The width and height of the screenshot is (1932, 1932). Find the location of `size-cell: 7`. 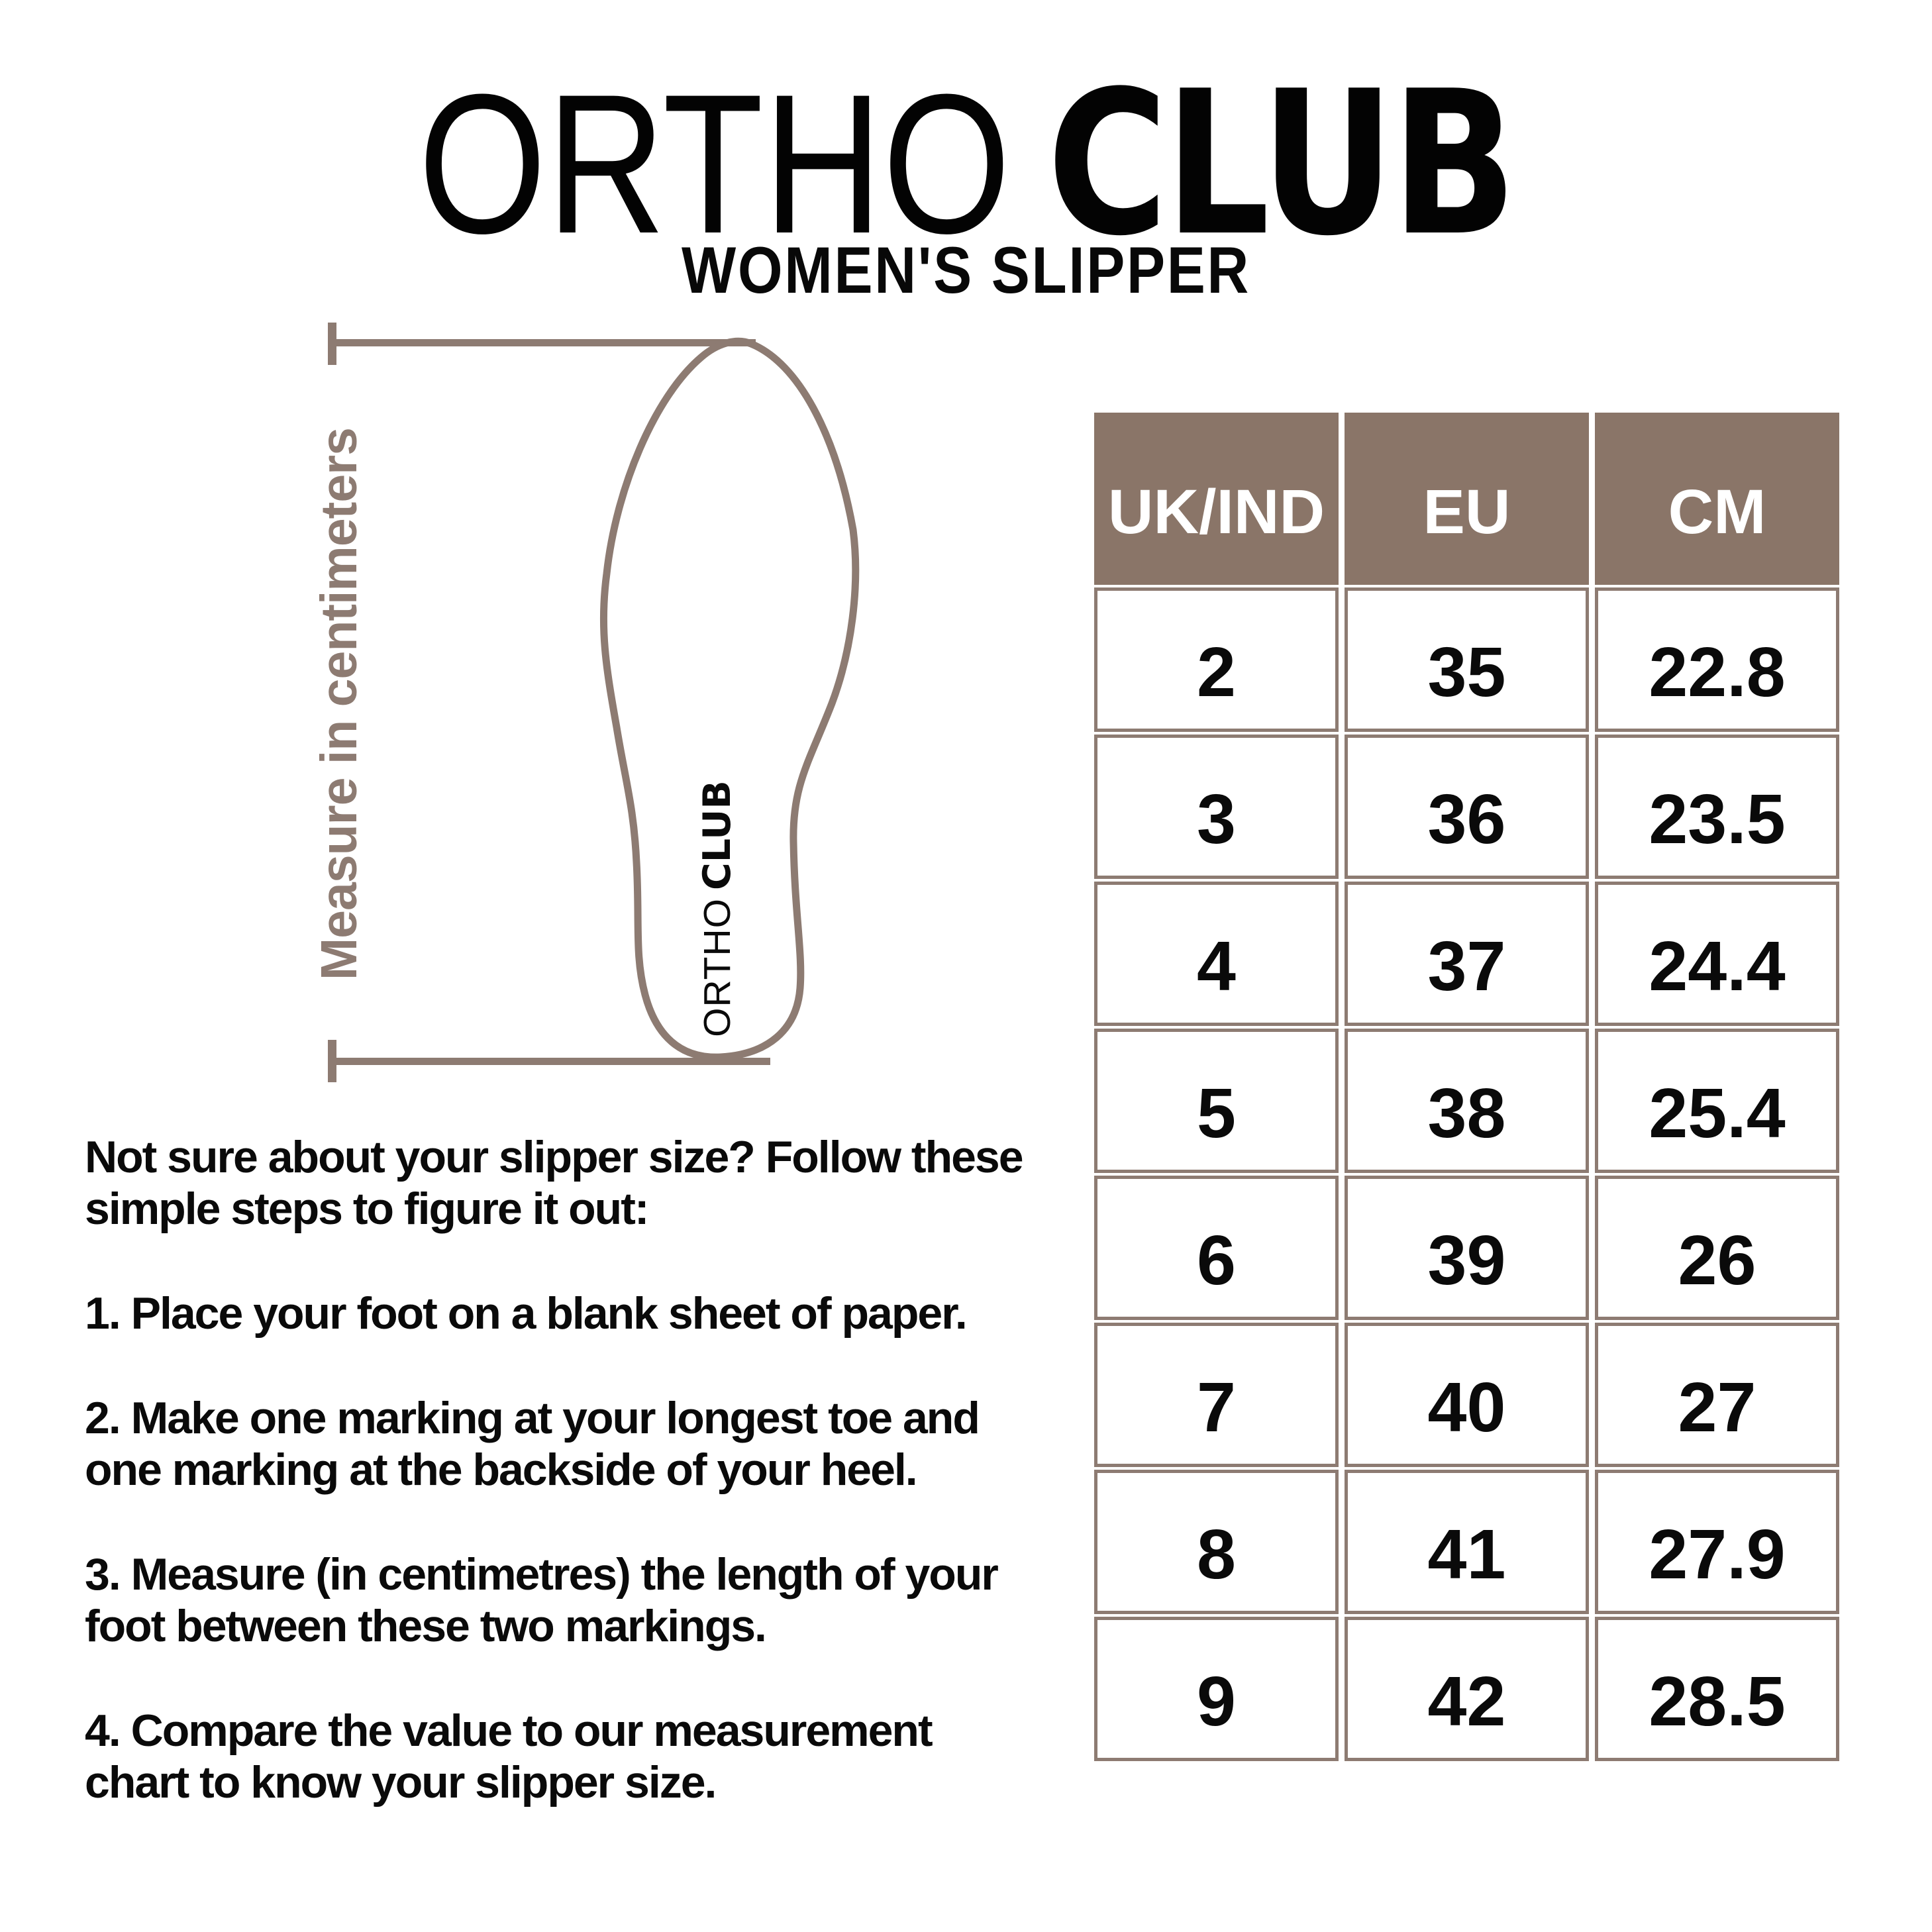

size-cell: 7 is located at coordinates (1216, 1395).